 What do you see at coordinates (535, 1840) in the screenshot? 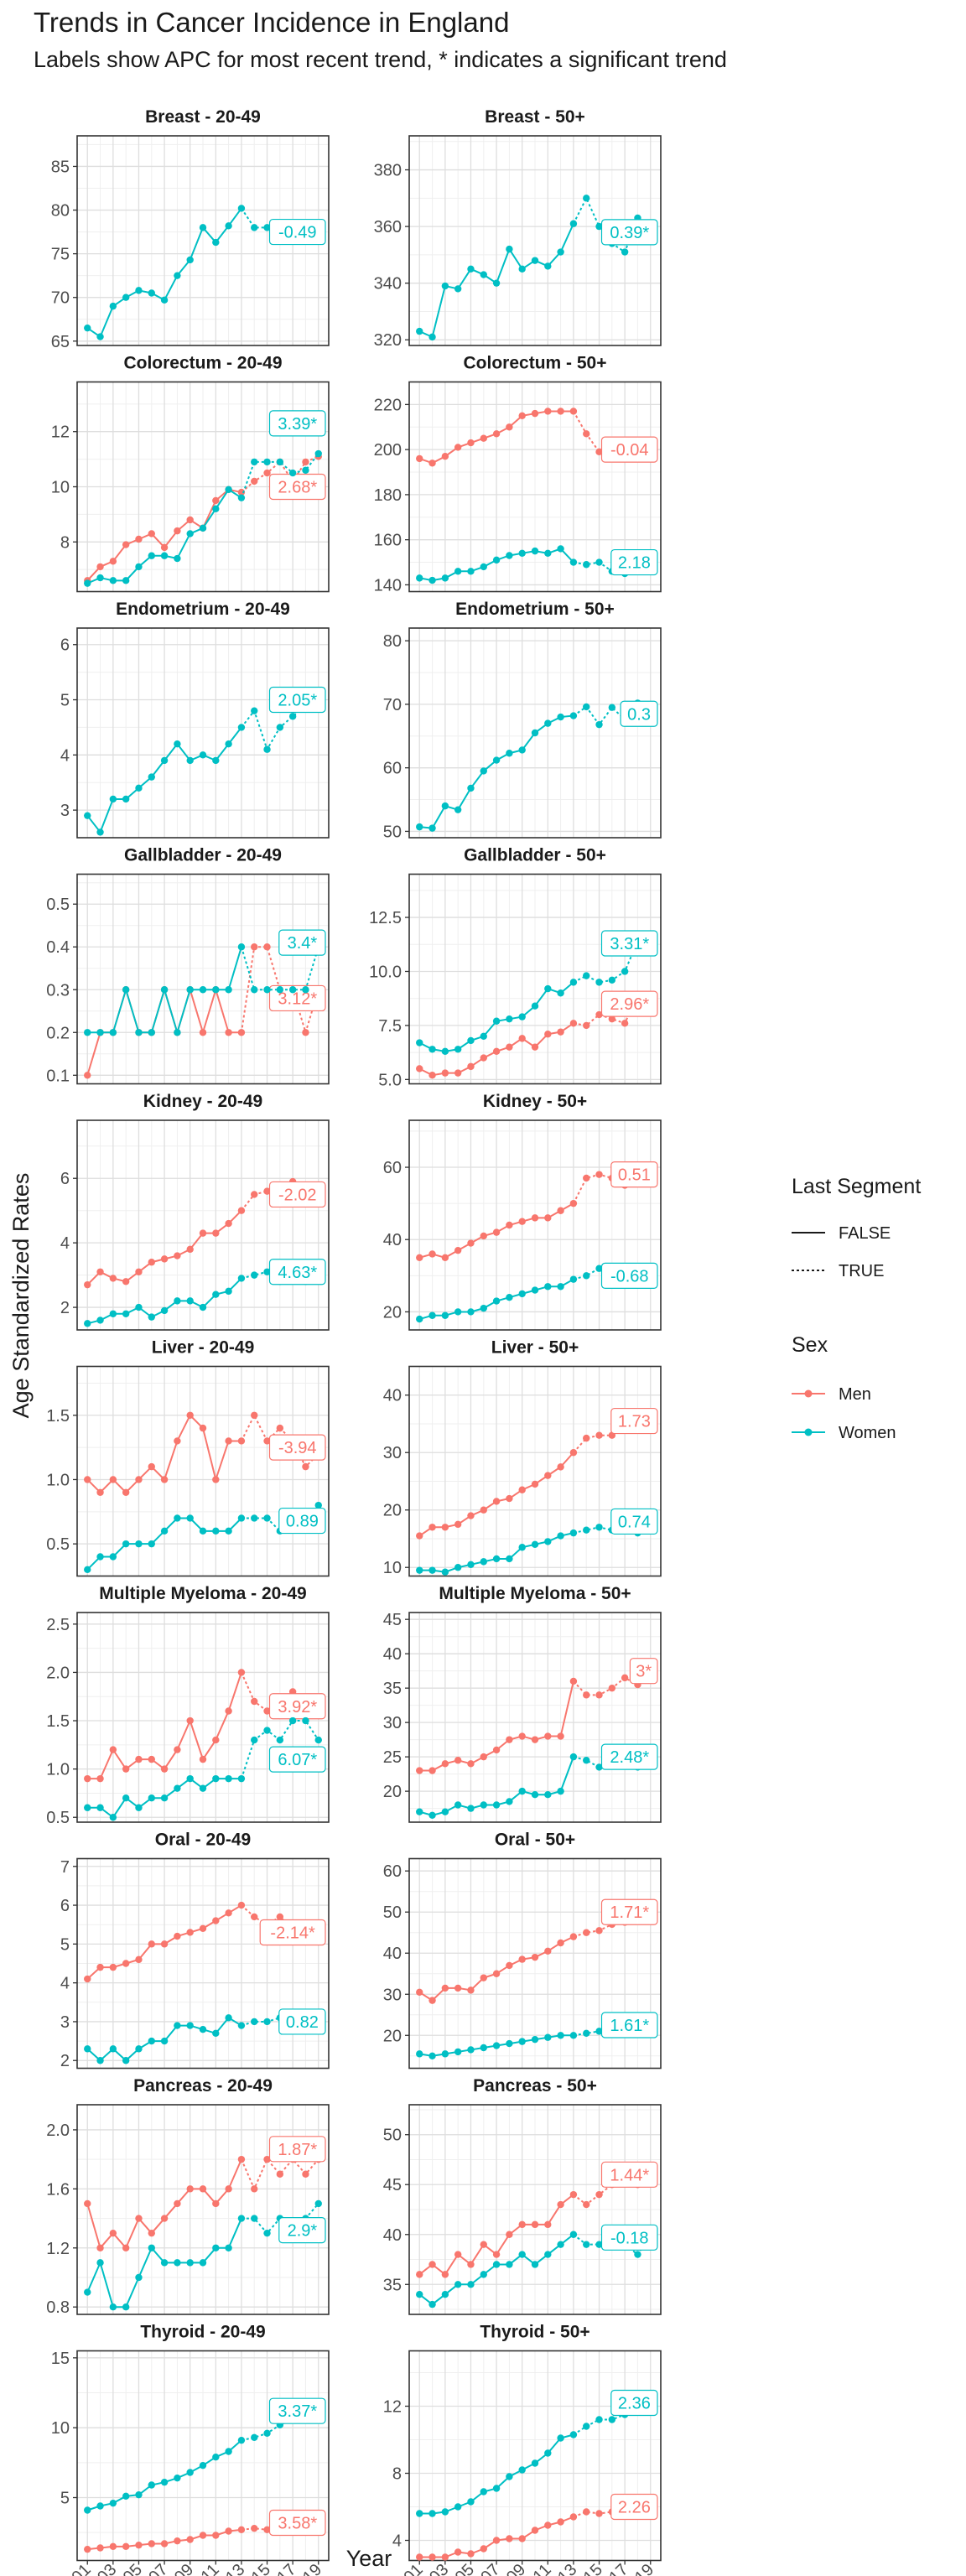
I see `panel-title: Oral - 50+` at bounding box center [535, 1840].